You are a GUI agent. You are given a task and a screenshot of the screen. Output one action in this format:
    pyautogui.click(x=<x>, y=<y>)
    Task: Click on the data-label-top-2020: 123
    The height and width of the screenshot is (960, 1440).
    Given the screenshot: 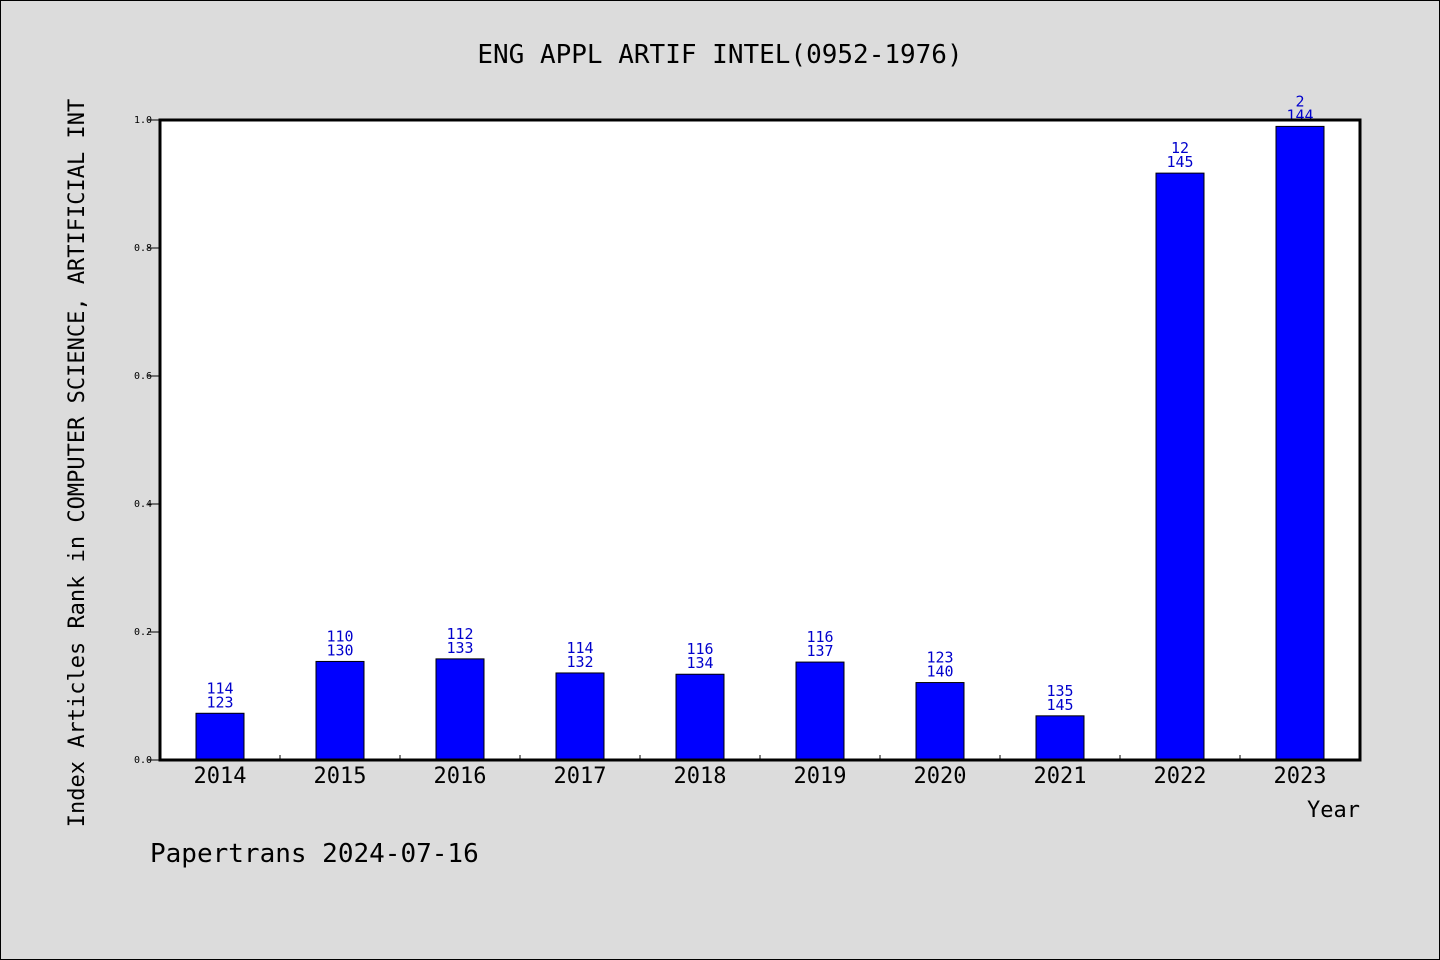 What is the action you would take?
    pyautogui.click(x=939, y=658)
    